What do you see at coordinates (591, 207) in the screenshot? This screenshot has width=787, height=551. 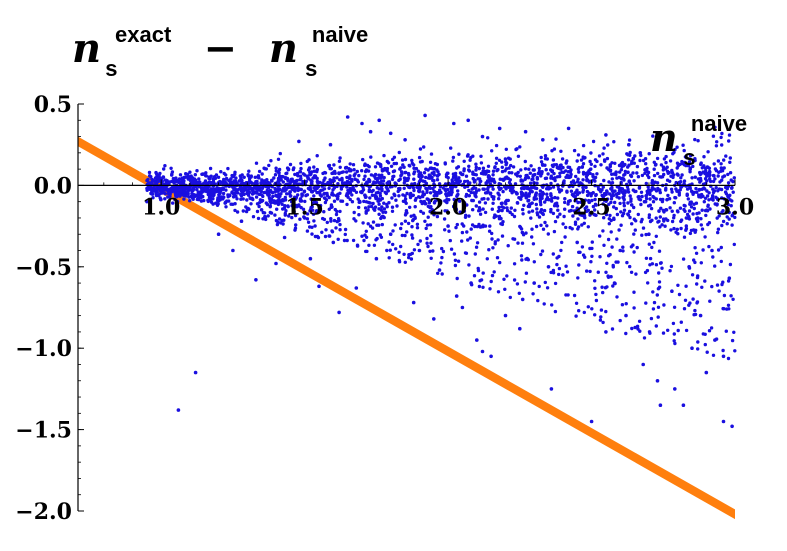 I see `x-tick-label: 2.5` at bounding box center [591, 207].